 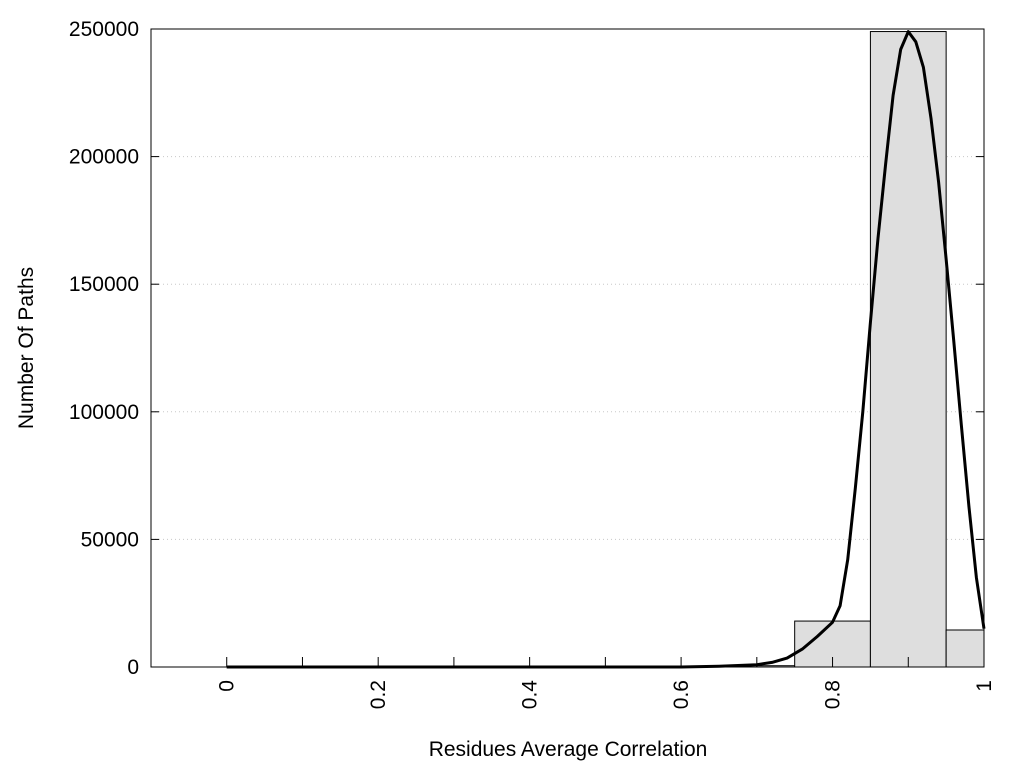 I want to click on x-tick-label: 0.6, so click(x=681, y=694).